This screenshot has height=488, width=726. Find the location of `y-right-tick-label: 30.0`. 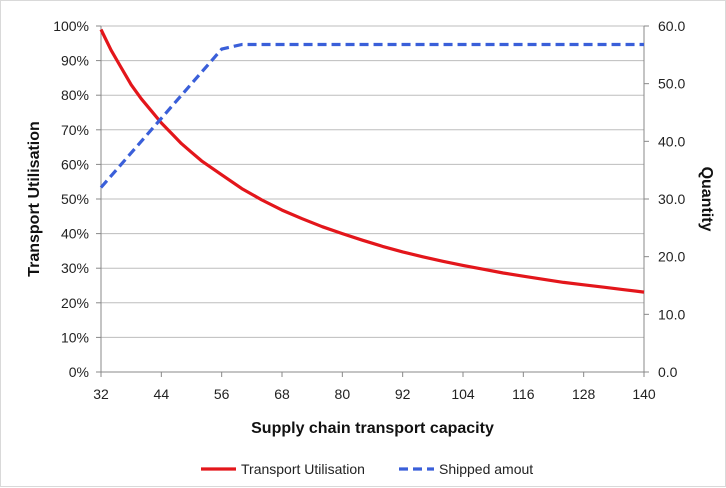

y-right-tick-label: 30.0 is located at coordinates (671, 199).